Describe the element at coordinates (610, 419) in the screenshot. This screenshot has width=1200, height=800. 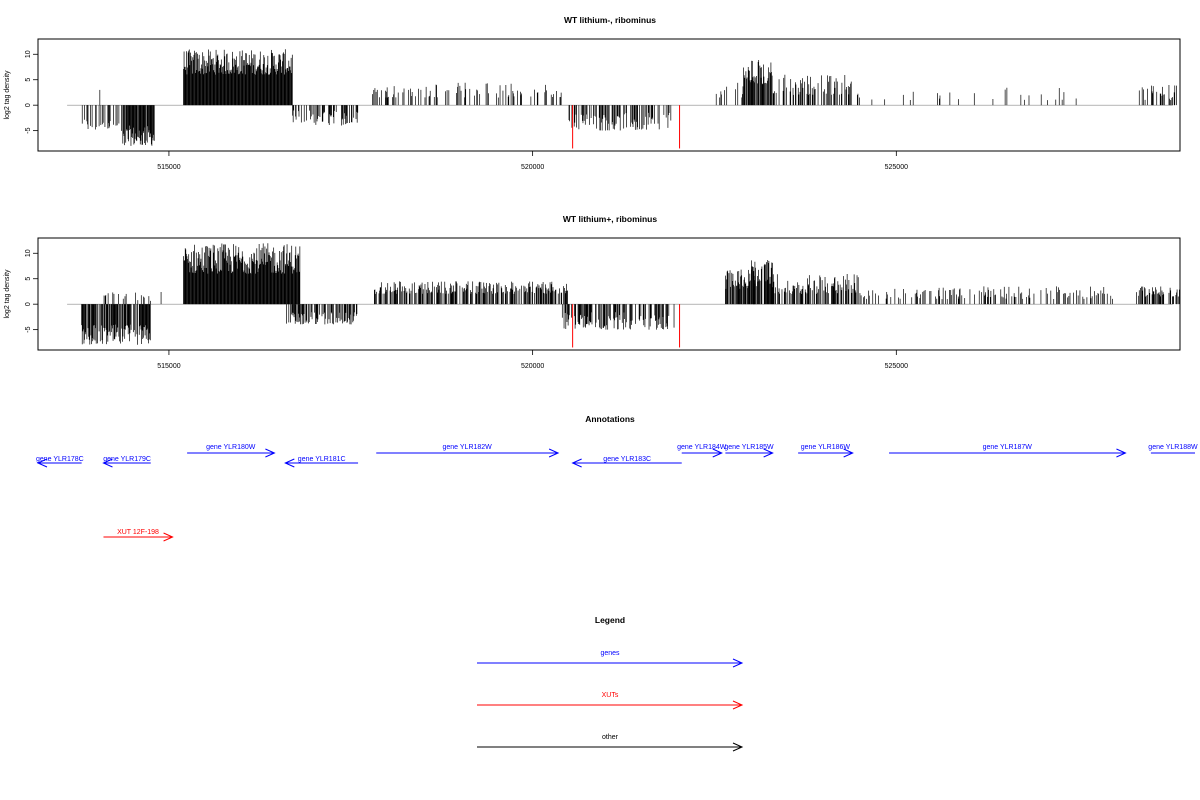
I see `annotations-title: Annotations` at that location.